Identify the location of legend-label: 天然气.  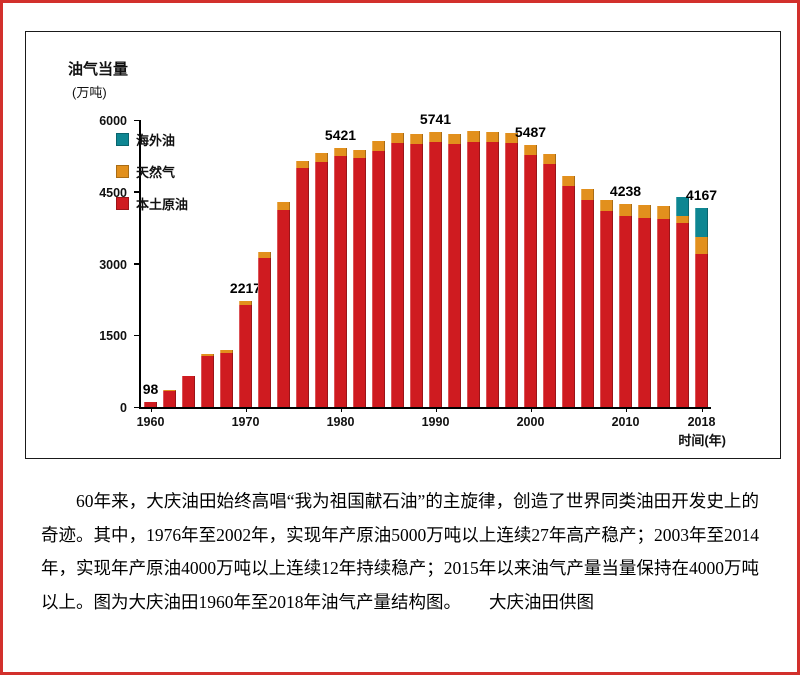
(156, 172).